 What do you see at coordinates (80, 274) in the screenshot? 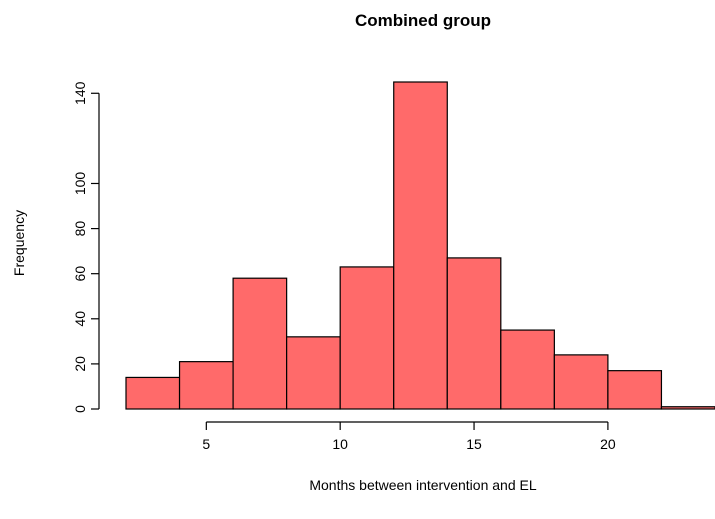
I see `y-tick-label: 60` at bounding box center [80, 274].